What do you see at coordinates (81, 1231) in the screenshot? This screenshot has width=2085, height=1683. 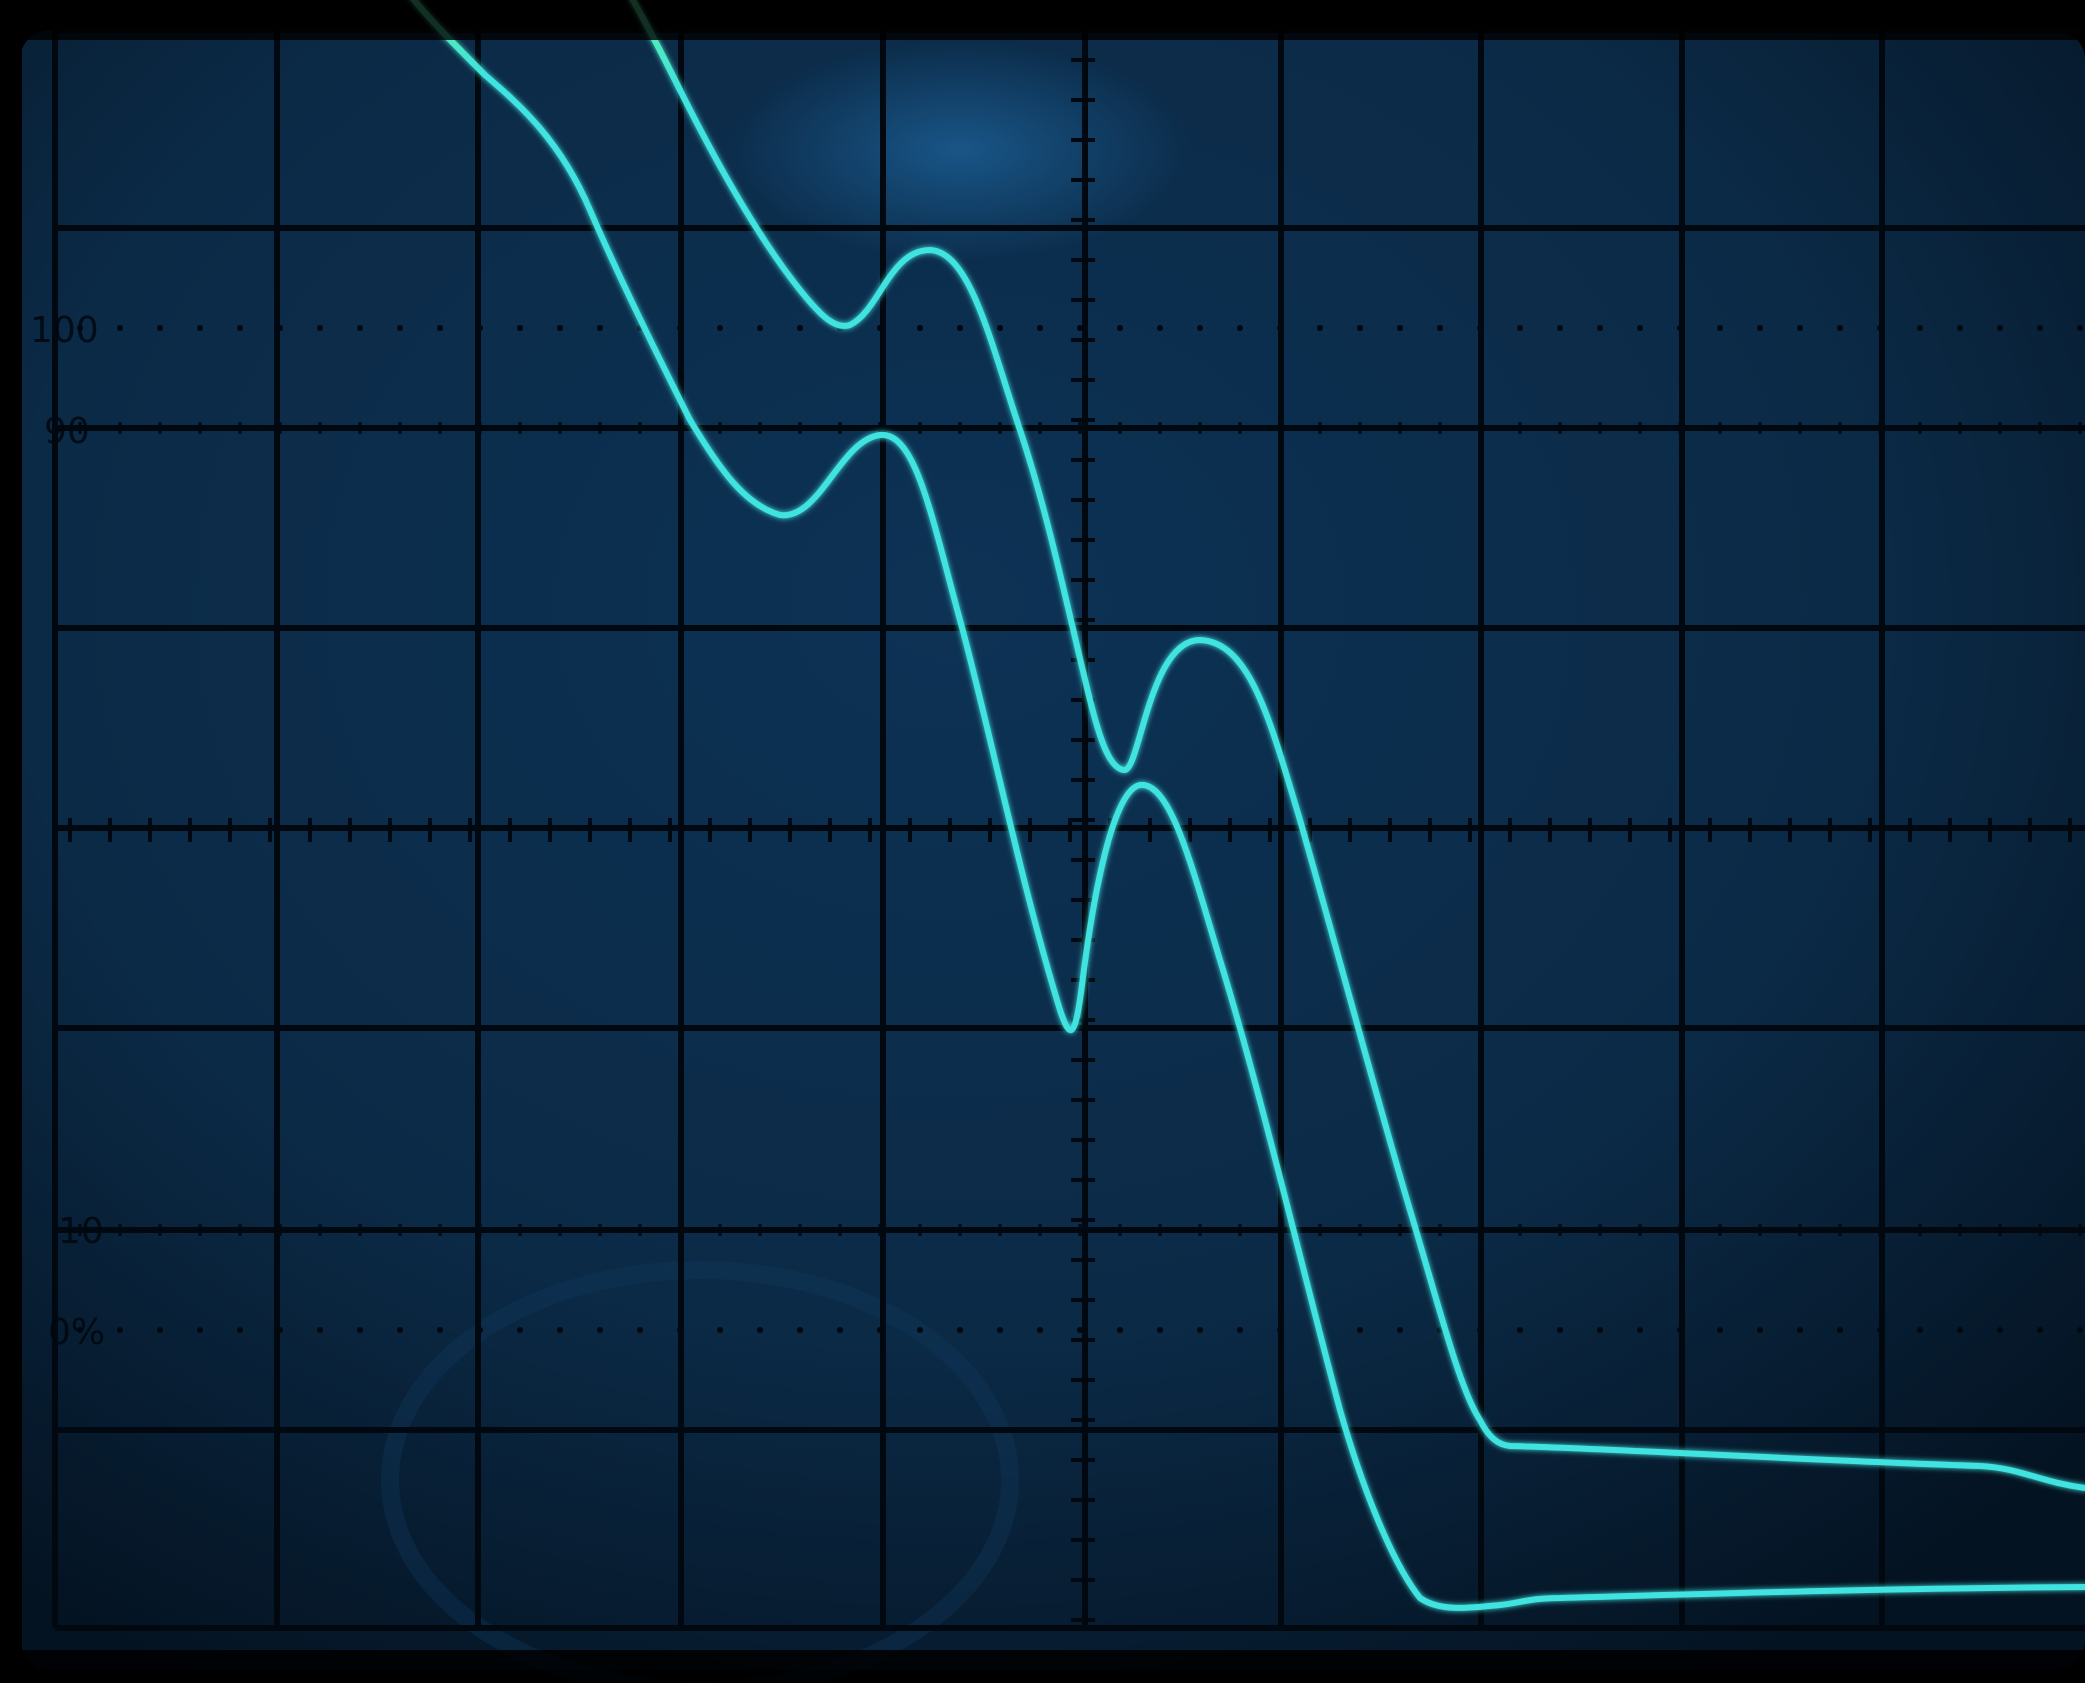 I see `scale-label-10: 10` at bounding box center [81, 1231].